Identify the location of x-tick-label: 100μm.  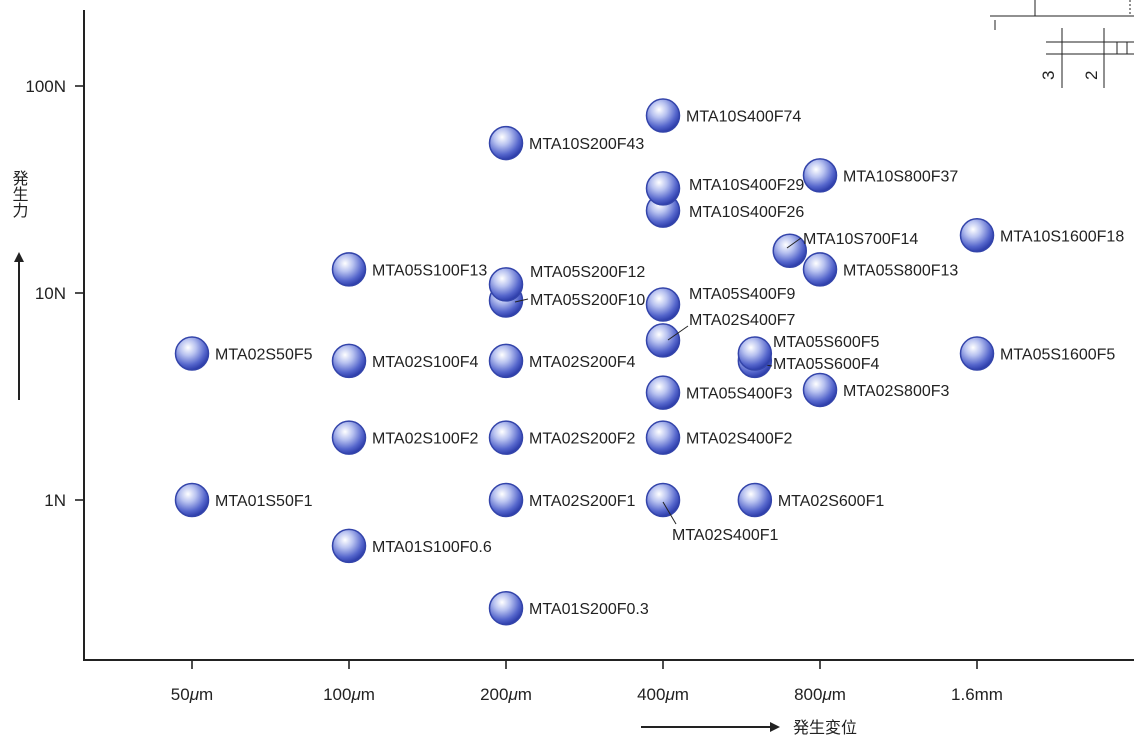
(349, 694).